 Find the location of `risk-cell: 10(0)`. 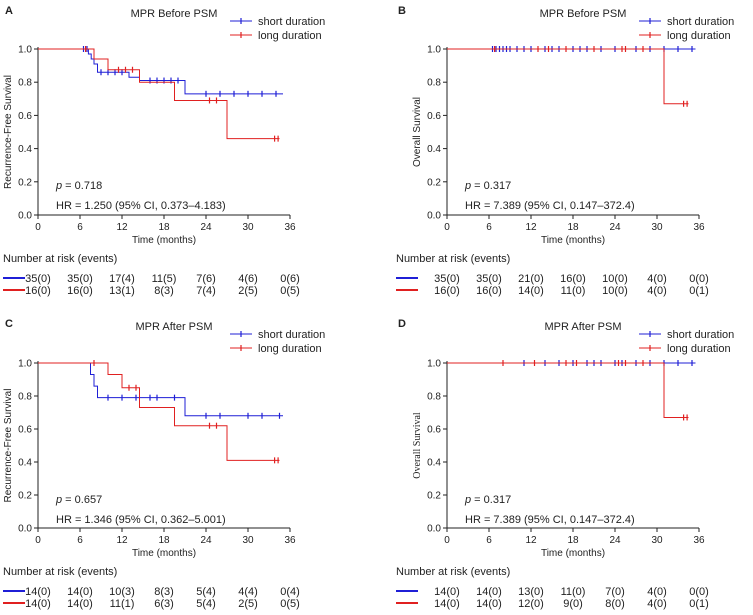

risk-cell: 10(0) is located at coordinates (615, 279).